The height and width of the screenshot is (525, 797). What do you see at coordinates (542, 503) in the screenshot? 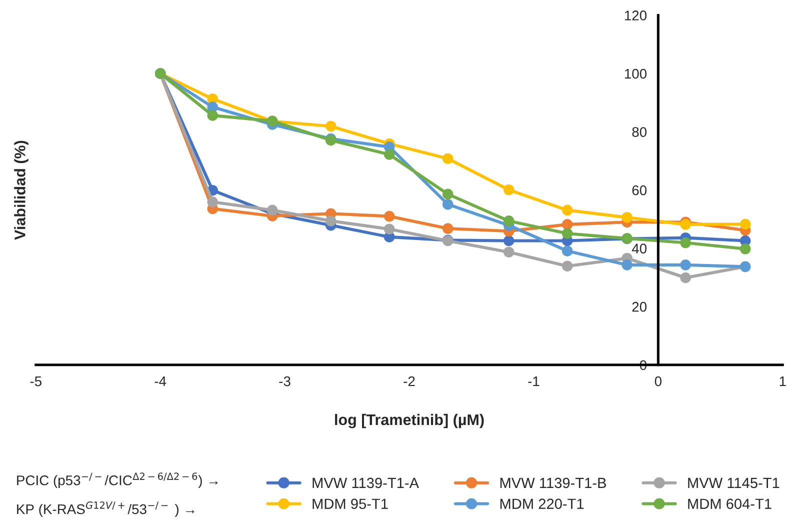
I see `legend-label: MDM 220-T1` at bounding box center [542, 503].